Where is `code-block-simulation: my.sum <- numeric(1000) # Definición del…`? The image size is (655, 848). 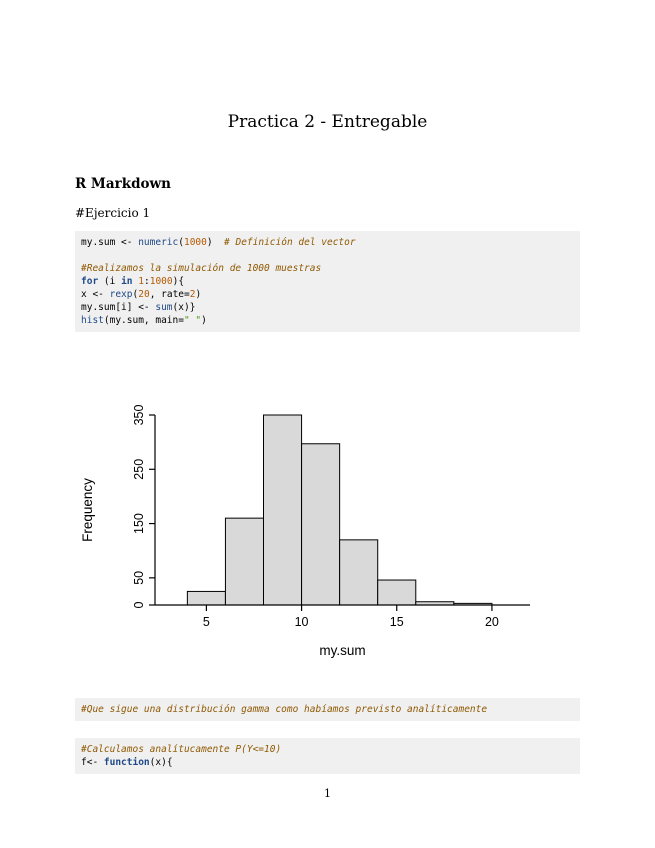 code-block-simulation: my.sum <- numeric(1000) # Definición del… is located at coordinates (327, 281).